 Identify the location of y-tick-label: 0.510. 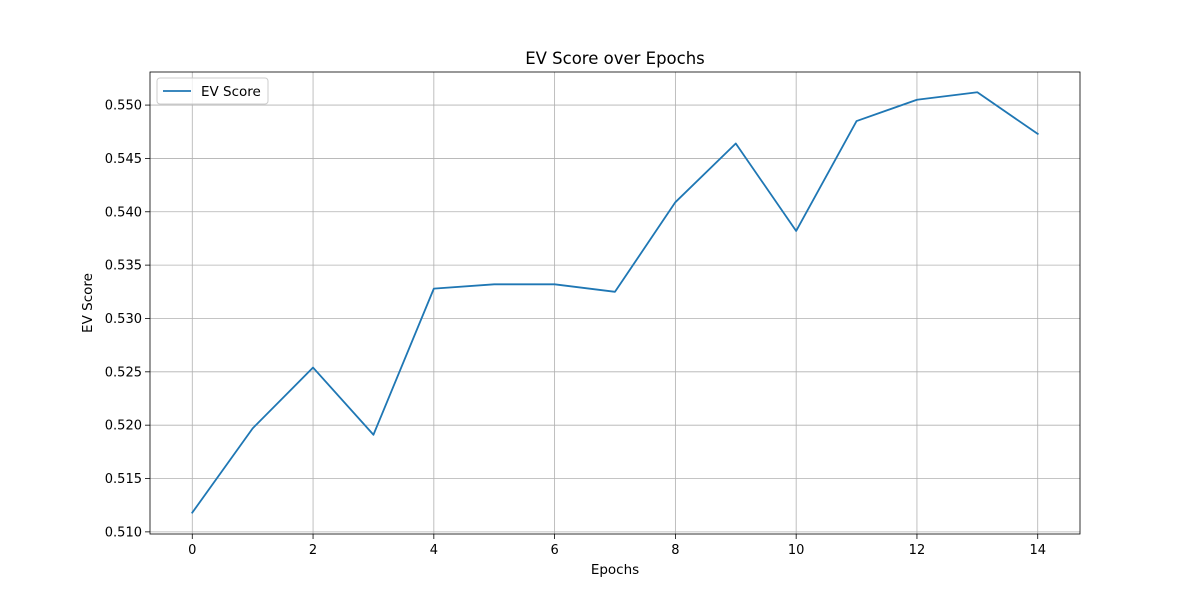
(123, 532).